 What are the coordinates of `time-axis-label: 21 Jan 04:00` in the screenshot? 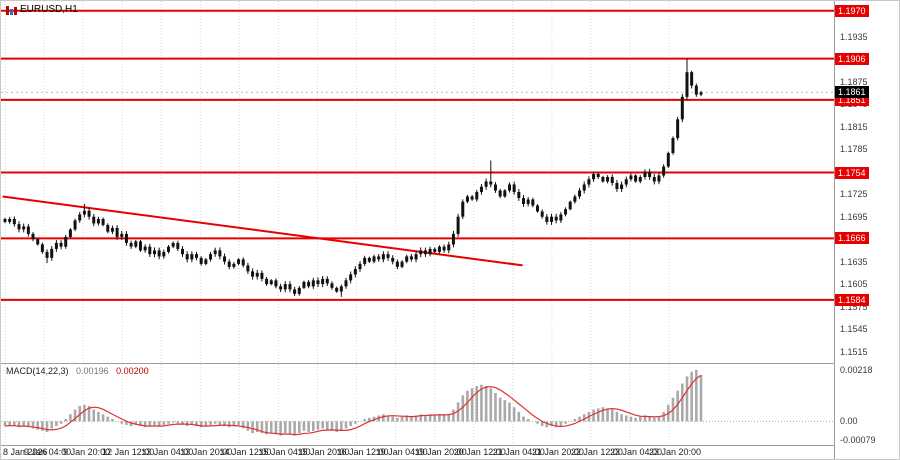 It's located at (518, 452).